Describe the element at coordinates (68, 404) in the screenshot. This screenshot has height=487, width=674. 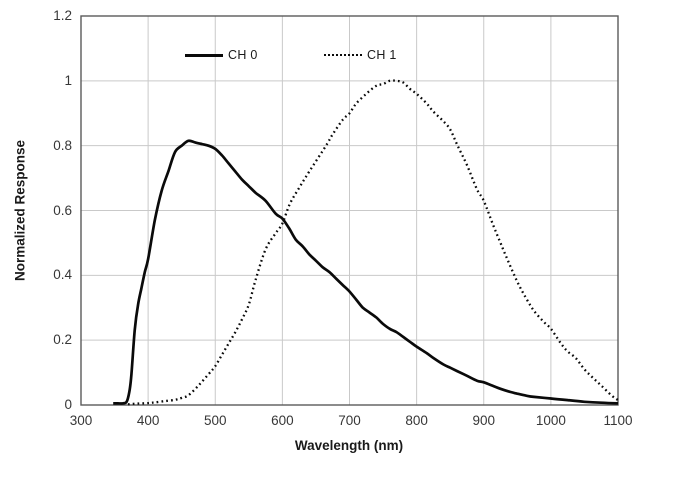
I see `y-tick-label: 0` at that location.